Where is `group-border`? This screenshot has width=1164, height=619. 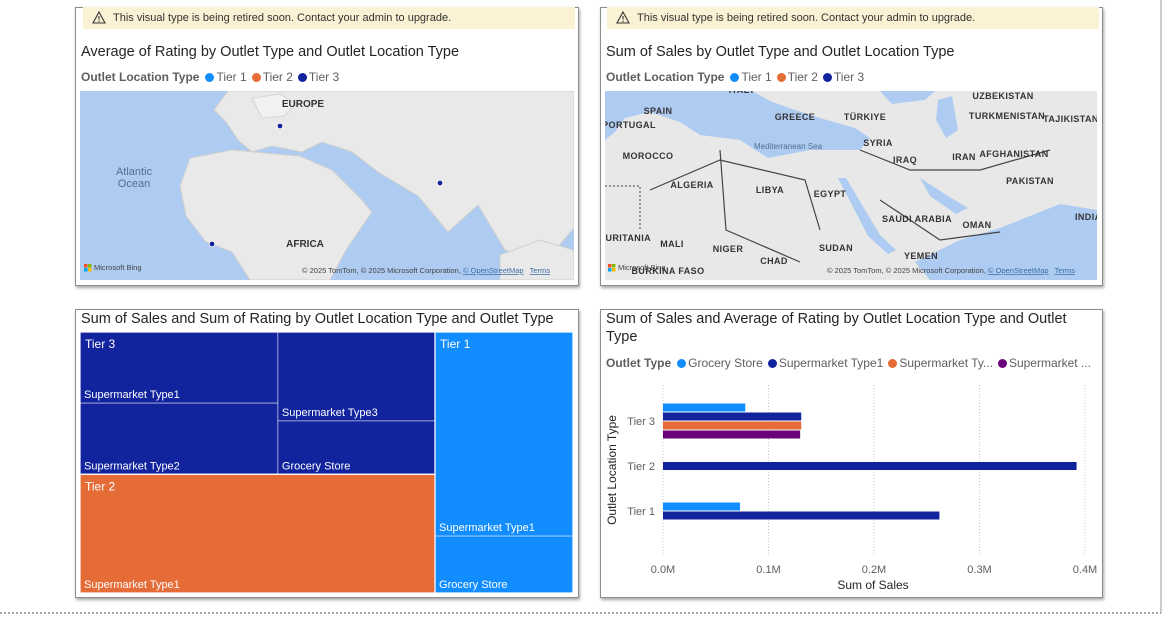 group-border is located at coordinates (504, 462).